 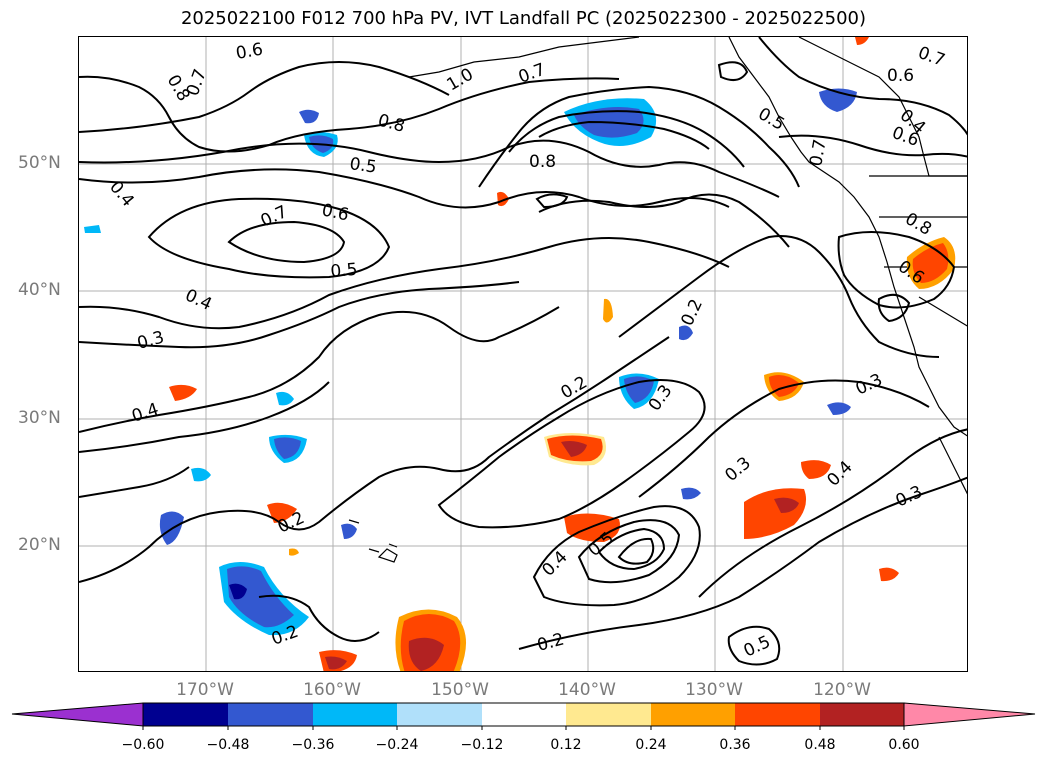 I want to click on colorbar, so click(x=523, y=716).